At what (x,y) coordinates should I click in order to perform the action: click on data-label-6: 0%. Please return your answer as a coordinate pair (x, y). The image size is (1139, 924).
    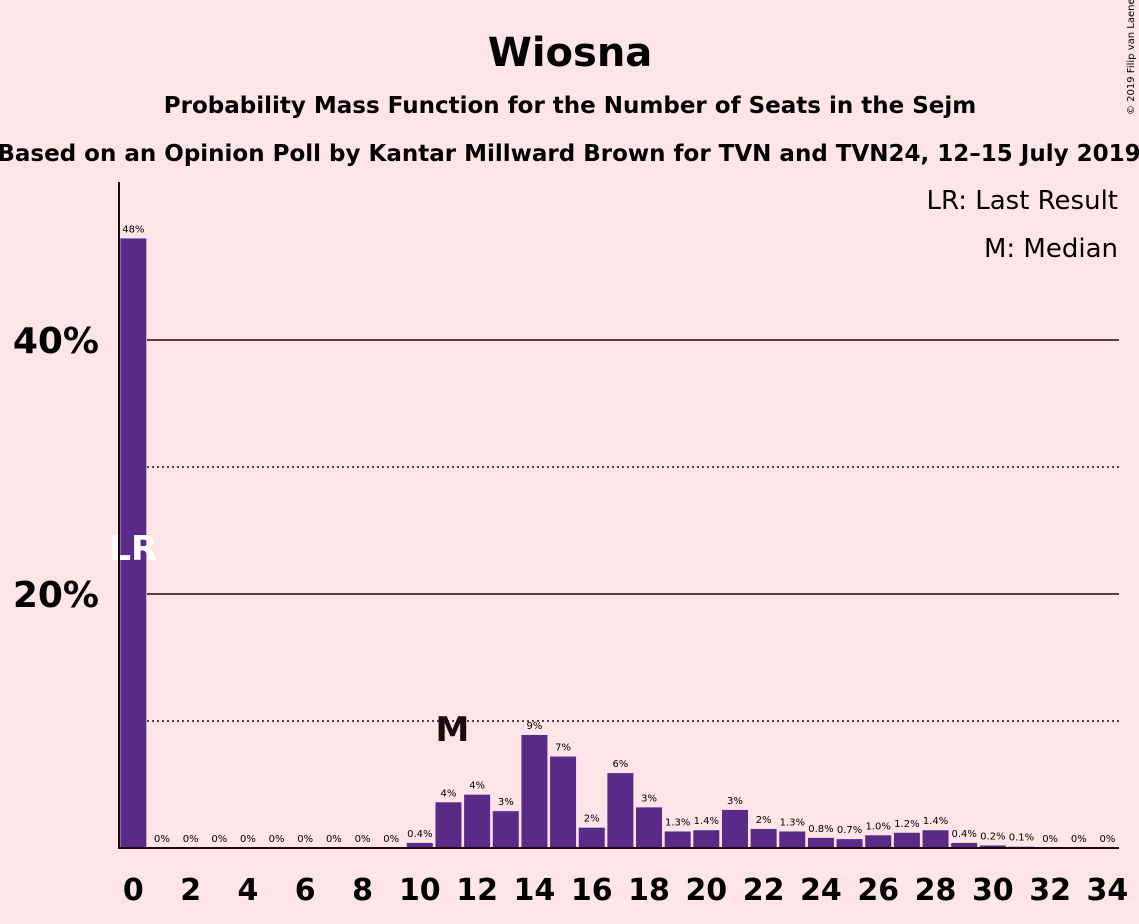
    Looking at the image, I should click on (305, 839).